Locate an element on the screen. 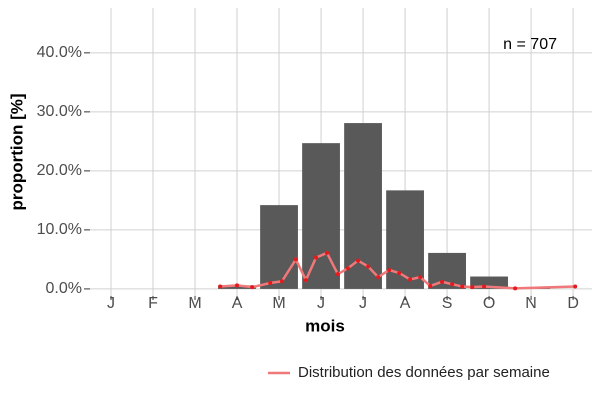  annotation: n = 707 is located at coordinates (530, 44).